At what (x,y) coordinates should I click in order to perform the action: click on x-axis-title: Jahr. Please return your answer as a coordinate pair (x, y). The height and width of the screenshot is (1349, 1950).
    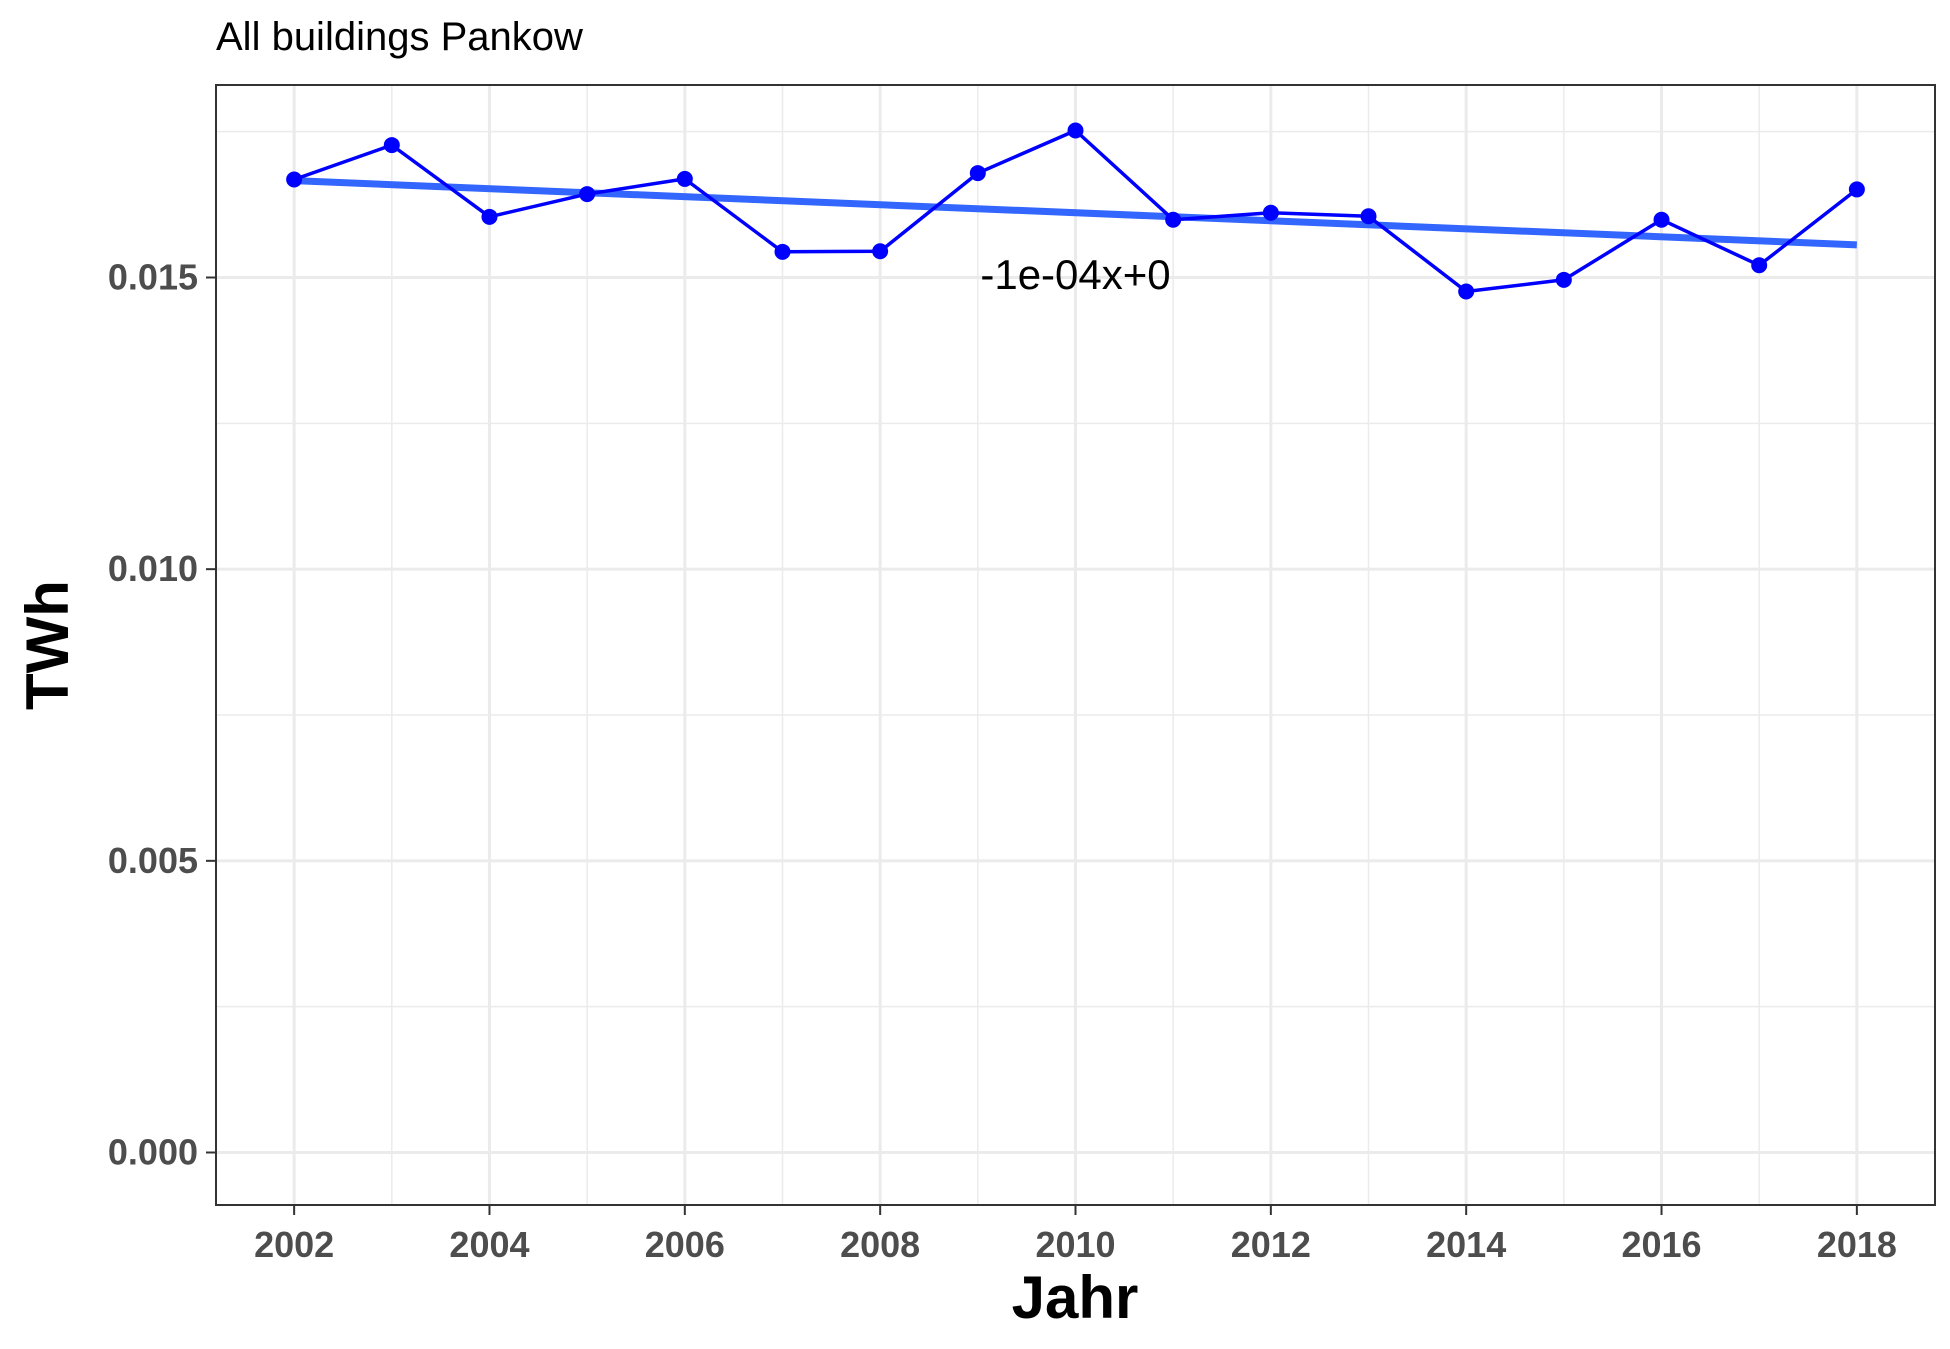
    Looking at the image, I should click on (1075, 1297).